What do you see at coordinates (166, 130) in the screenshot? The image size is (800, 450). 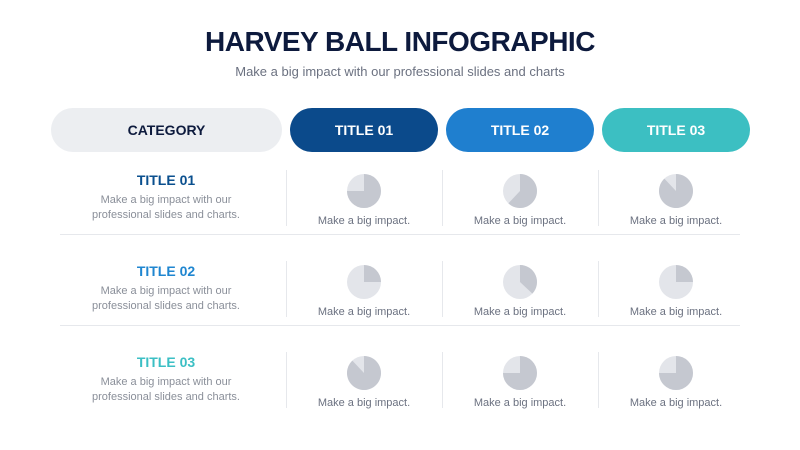 I see `category-header: CATEGORY` at bounding box center [166, 130].